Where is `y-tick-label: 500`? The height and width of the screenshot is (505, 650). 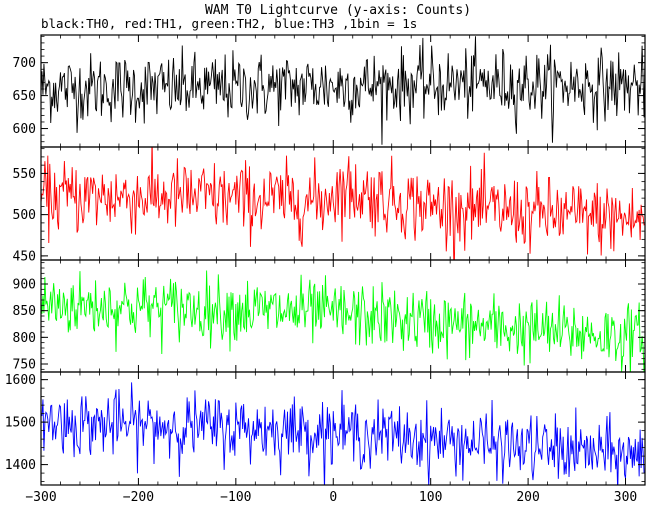 y-tick-label: 500 is located at coordinates (24, 215).